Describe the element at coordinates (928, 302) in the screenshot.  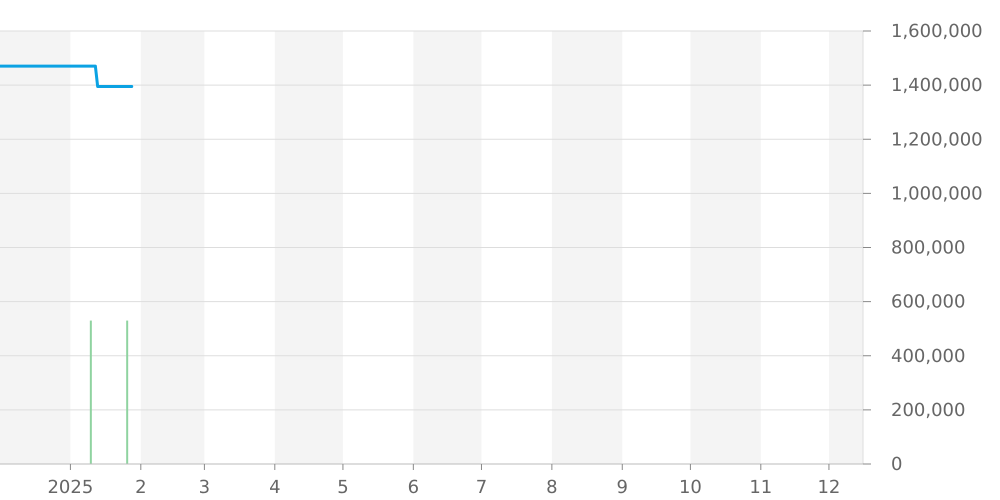
I see `y-tick-label: 600,000` at that location.